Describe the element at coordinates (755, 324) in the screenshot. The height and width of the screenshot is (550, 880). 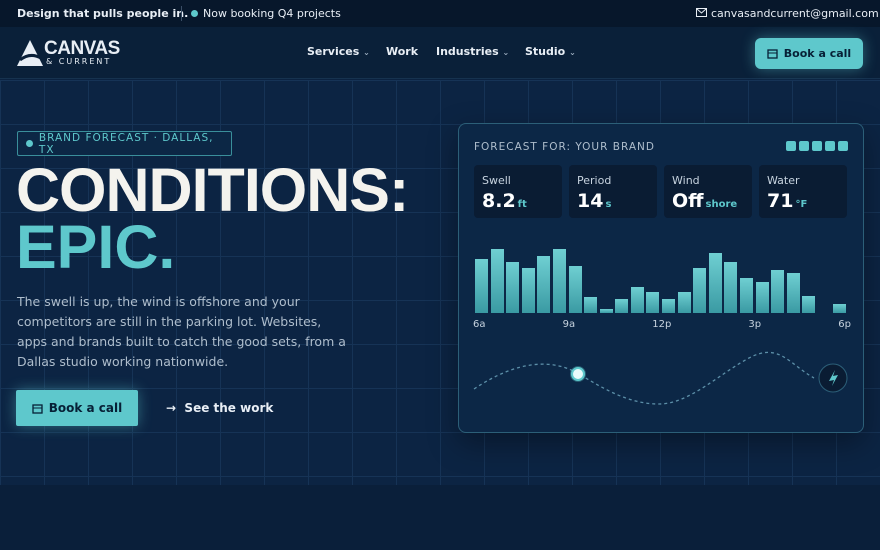
I see `axis-label: 3p` at that location.